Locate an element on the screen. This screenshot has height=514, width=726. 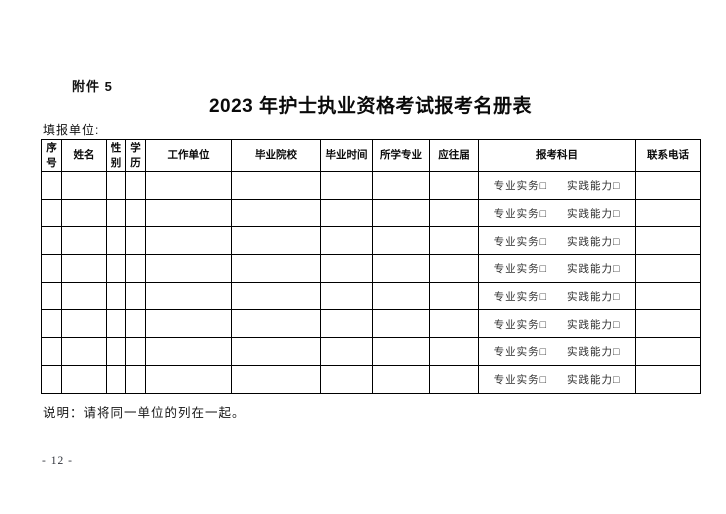
attachment-label: 附件 5 is located at coordinates (92, 86).